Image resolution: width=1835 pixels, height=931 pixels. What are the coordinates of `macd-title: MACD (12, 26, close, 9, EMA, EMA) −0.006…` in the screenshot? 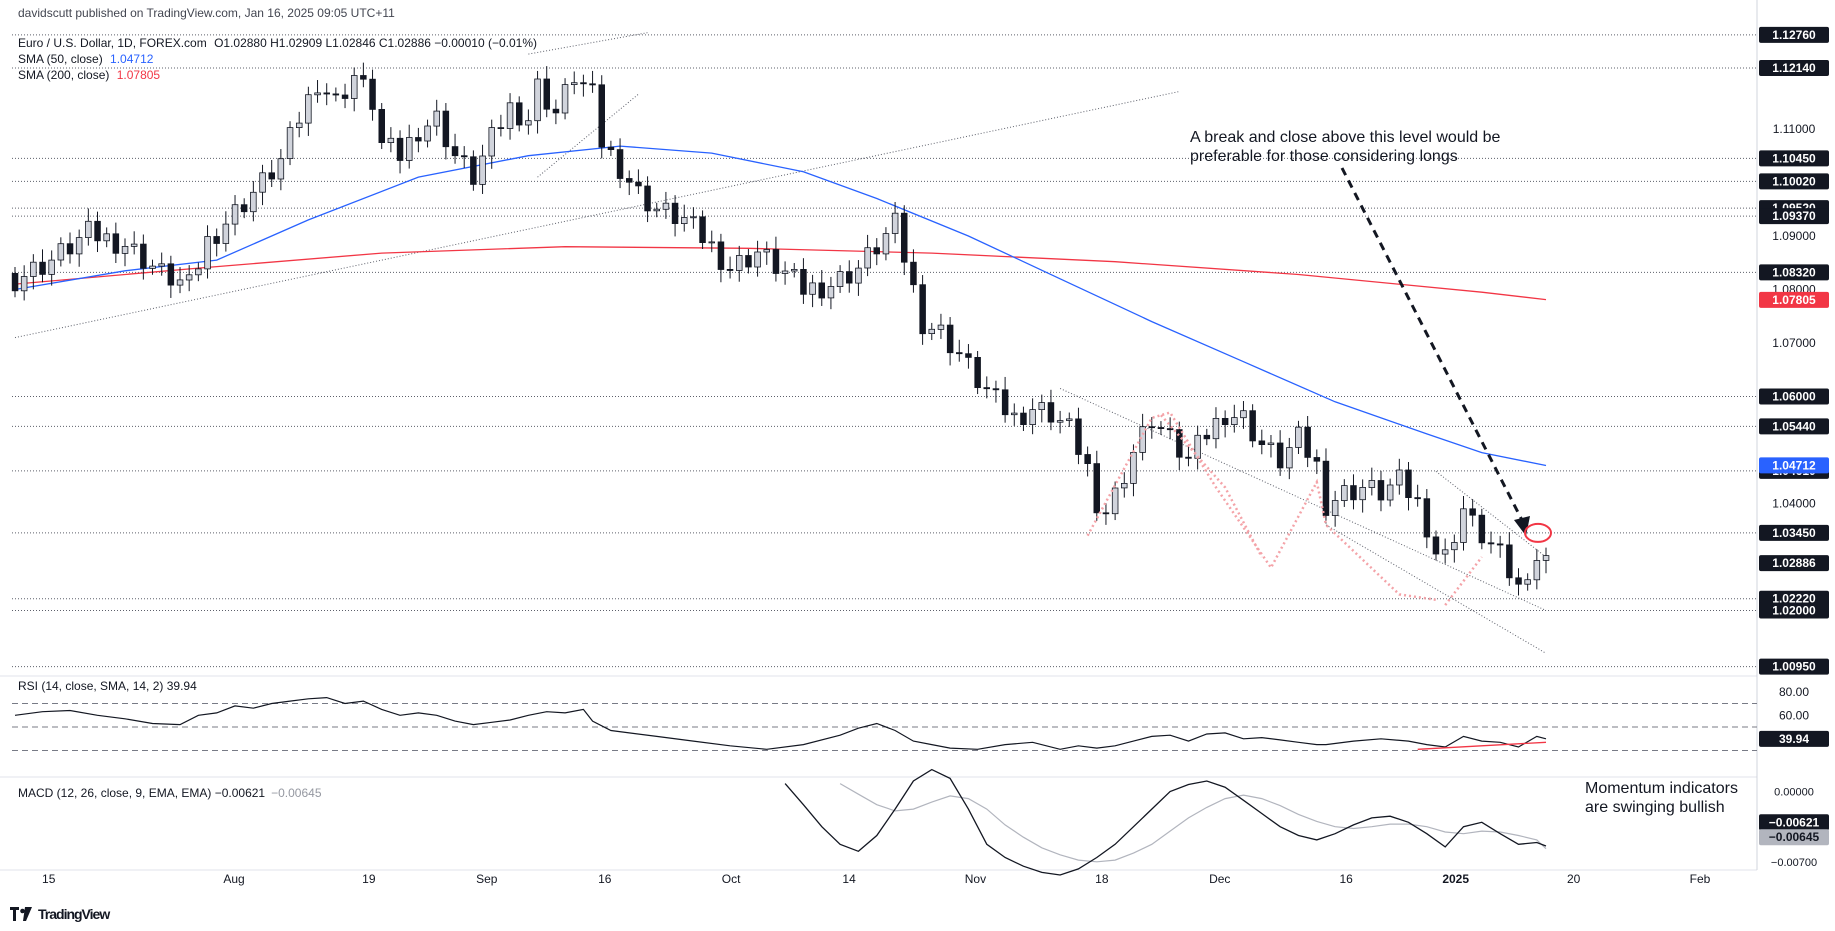 It's located at (170, 793).